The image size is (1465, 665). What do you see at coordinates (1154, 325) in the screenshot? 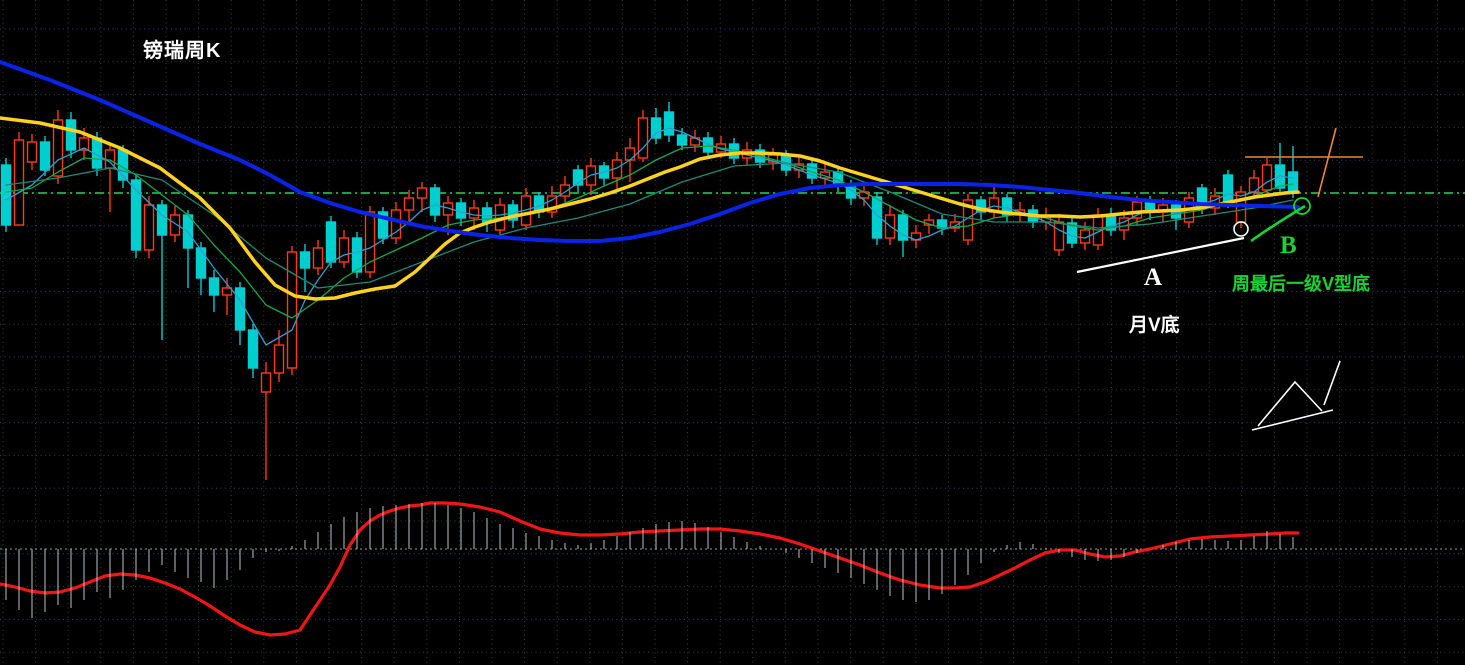
I see `label-month-v-bottom: 月V底` at bounding box center [1154, 325].